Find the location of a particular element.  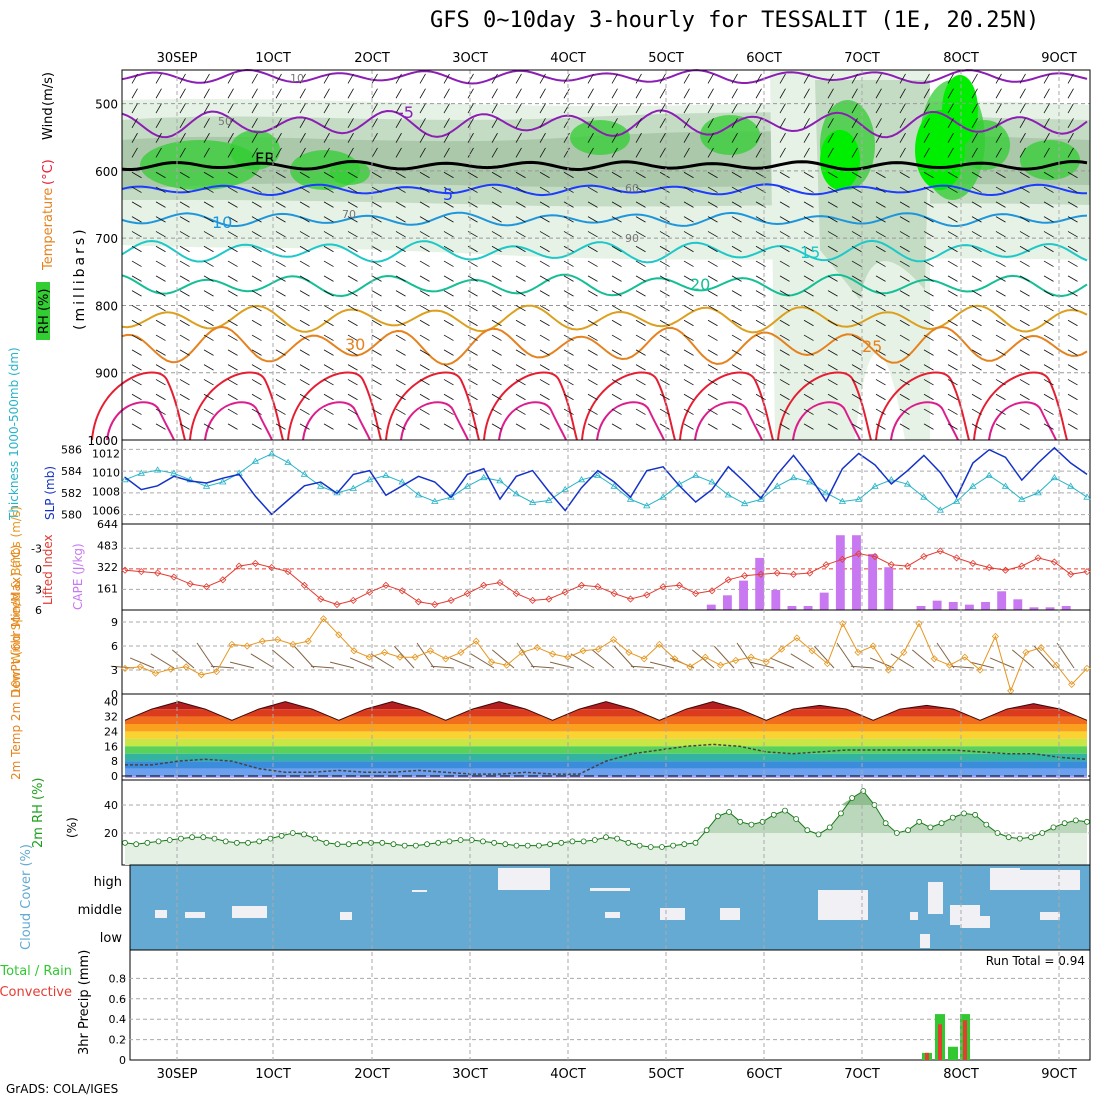

date-label-bottom: 8OCT is located at coordinates (961, 1074).